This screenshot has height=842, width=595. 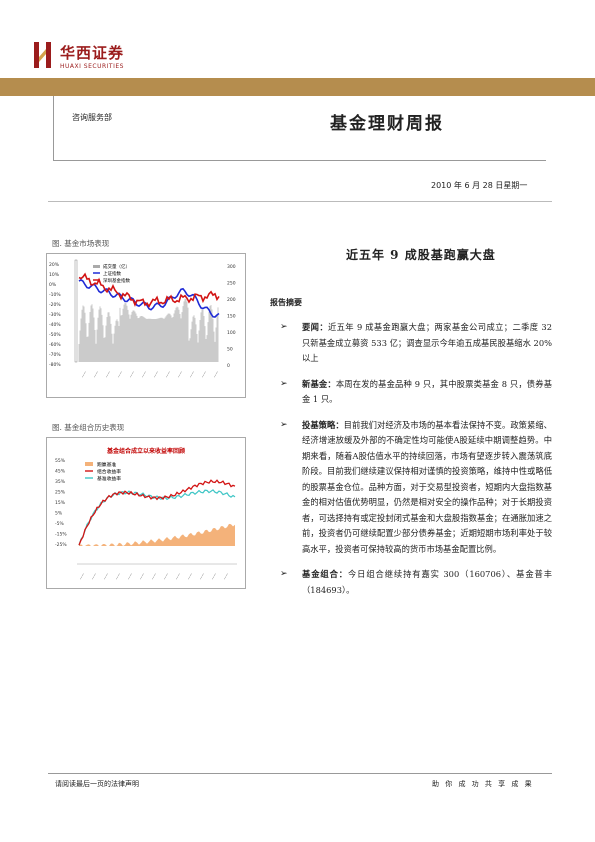 What do you see at coordinates (60, 503) in the screenshot?
I see `y-tick-label: 15%` at bounding box center [60, 503].